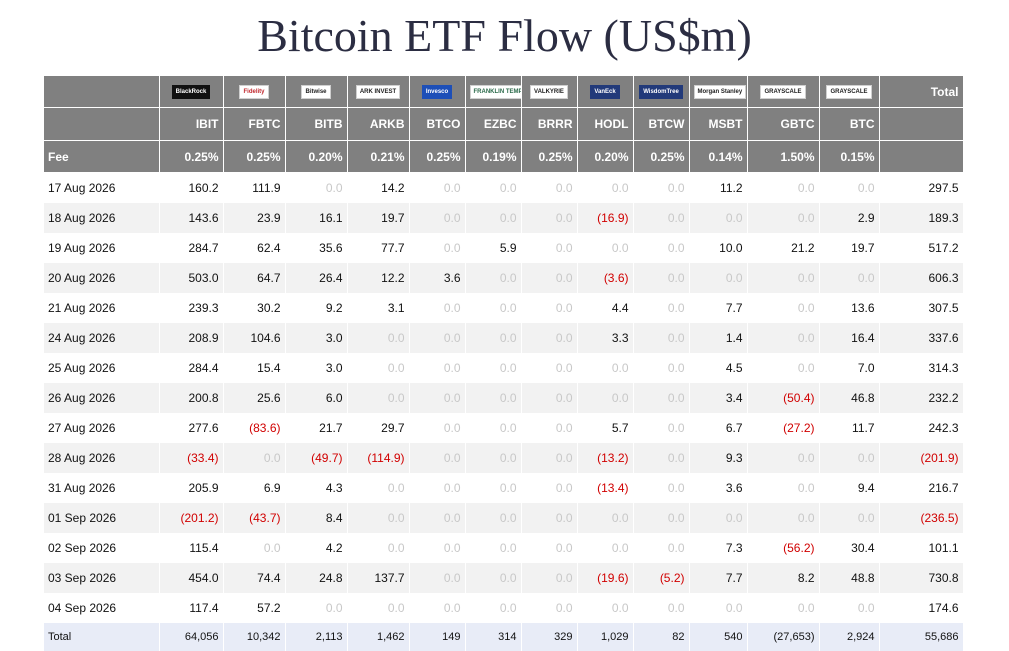  I want to click on fund-logo-cell: Morgan Stanley, so click(718, 92).